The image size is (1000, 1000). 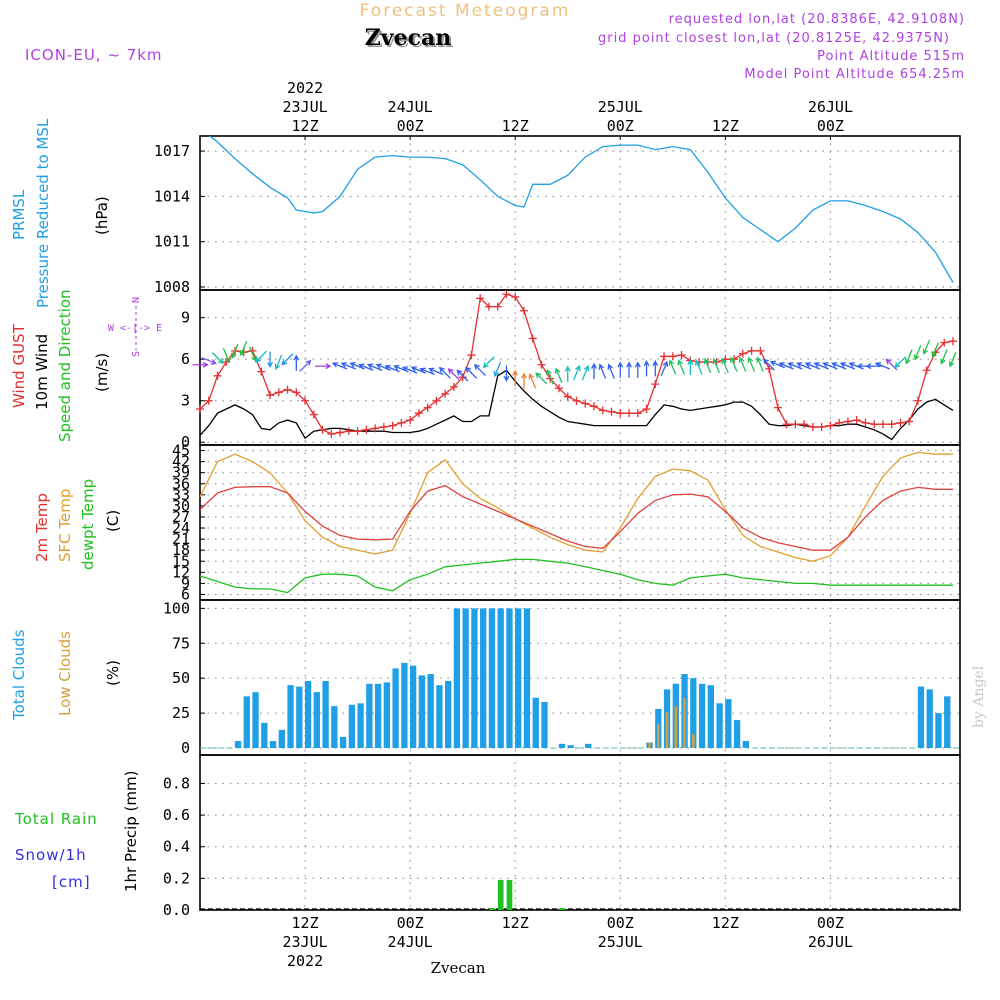 What do you see at coordinates (465, 11) in the screenshot?
I see `product-title: Forecast Meteogram` at bounding box center [465, 11].